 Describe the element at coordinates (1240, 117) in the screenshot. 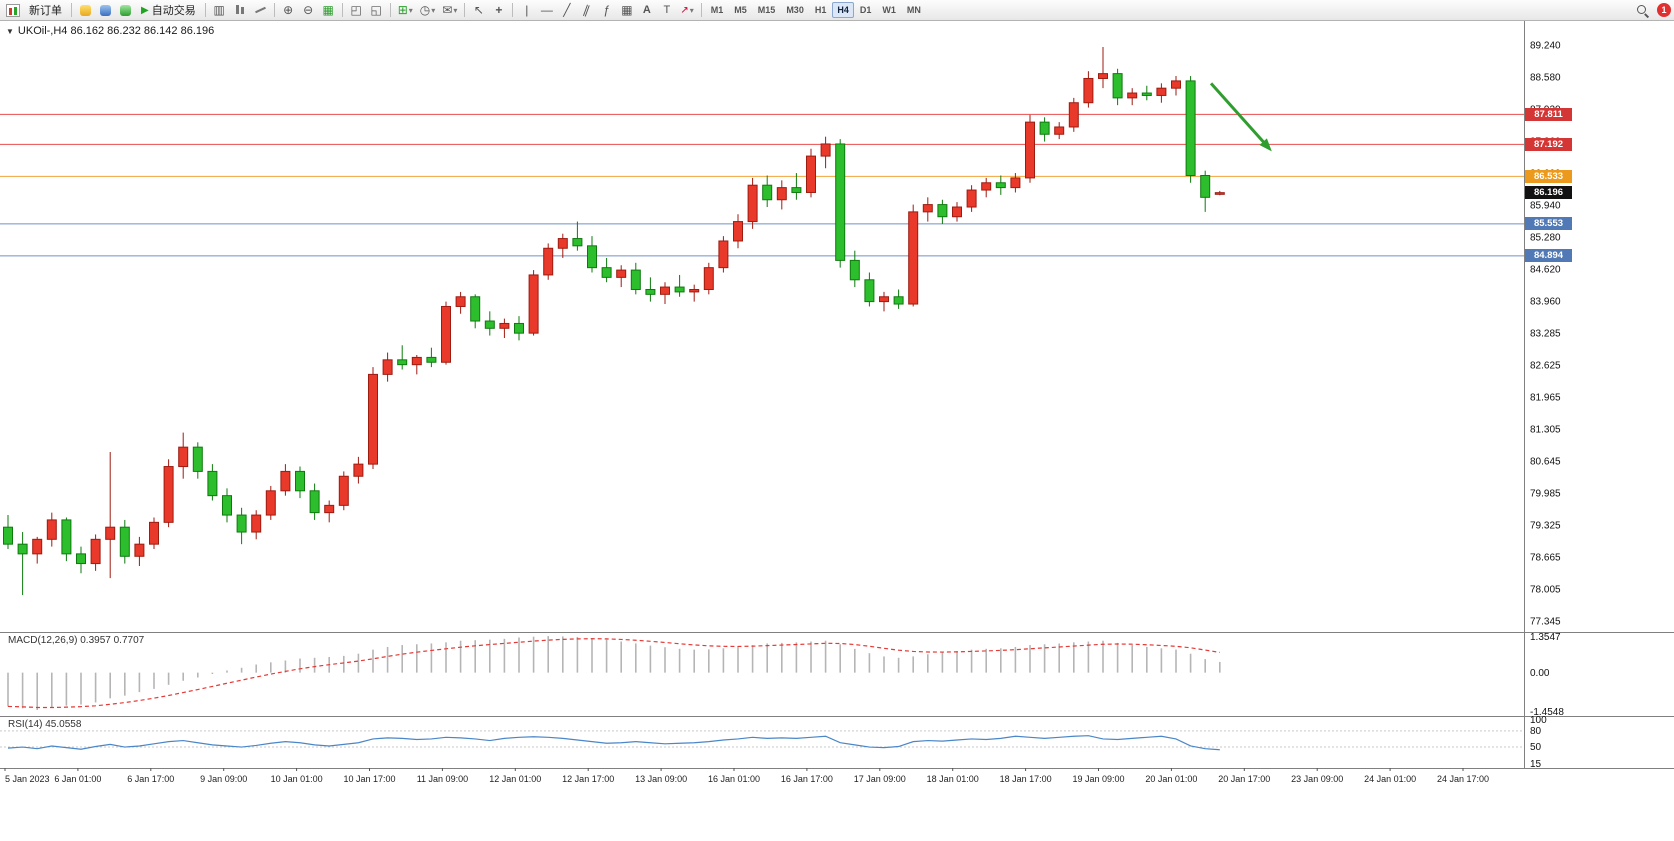

I see `trend-arrow-annotation` at that location.